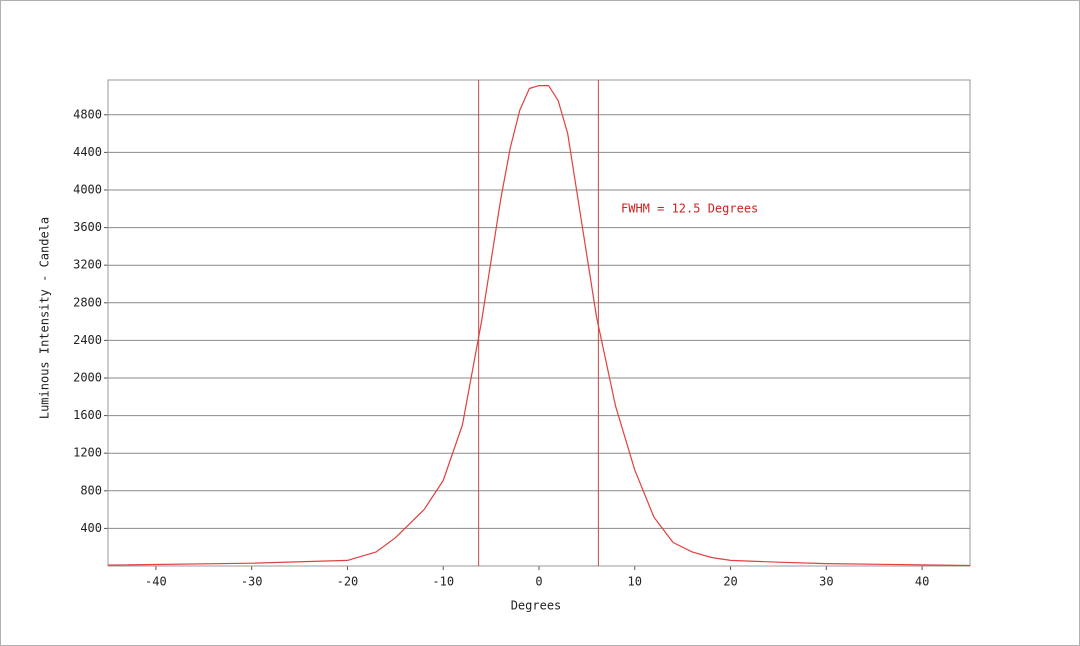 The width and height of the screenshot is (1080, 646). I want to click on y-tick-label: 4800, so click(87, 114).